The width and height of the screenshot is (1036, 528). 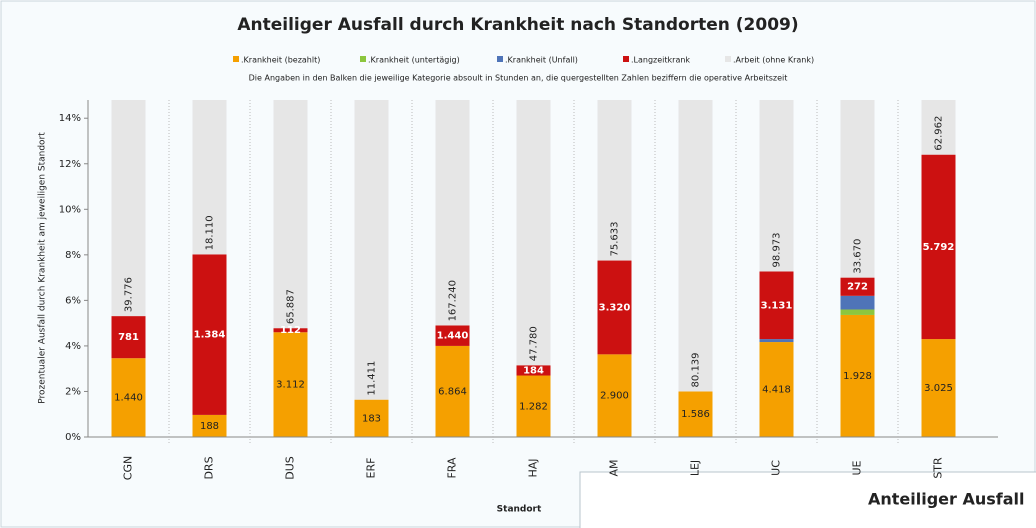 I want to click on value-label: 167.240, so click(x=453, y=300).